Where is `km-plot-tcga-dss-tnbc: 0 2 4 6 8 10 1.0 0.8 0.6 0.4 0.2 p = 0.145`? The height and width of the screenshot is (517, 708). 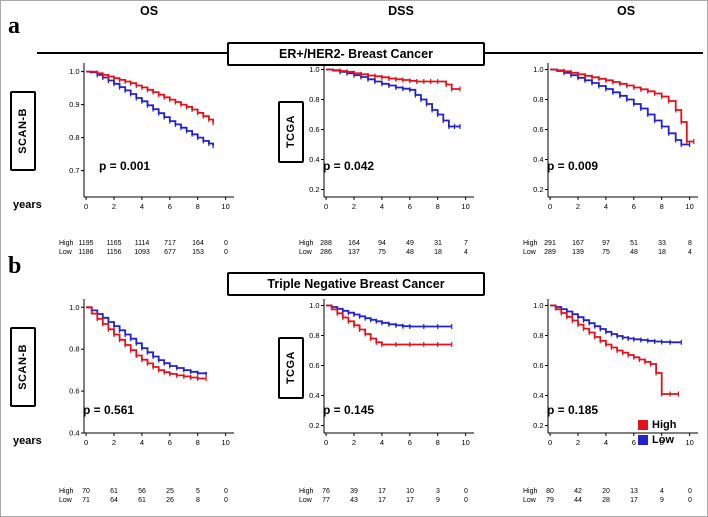
km-plot-tcga-dss-tnbc: 0 2 4 6 8 10 1.0 0.8 0.6 0.4 0.2 p = 0.145 is located at coordinates (389, 374).